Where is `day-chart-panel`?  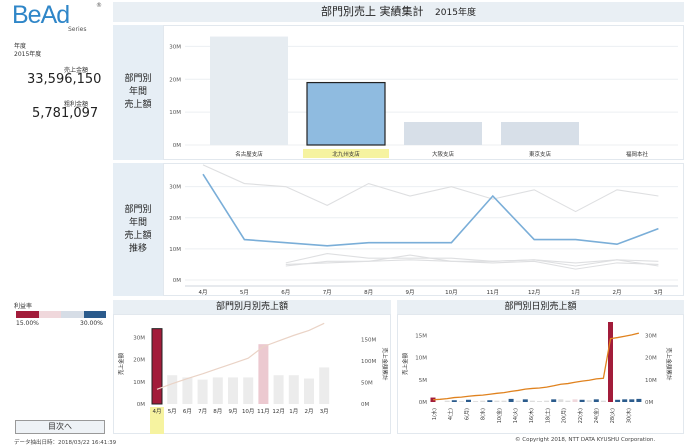 day-chart-panel is located at coordinates (540, 374).